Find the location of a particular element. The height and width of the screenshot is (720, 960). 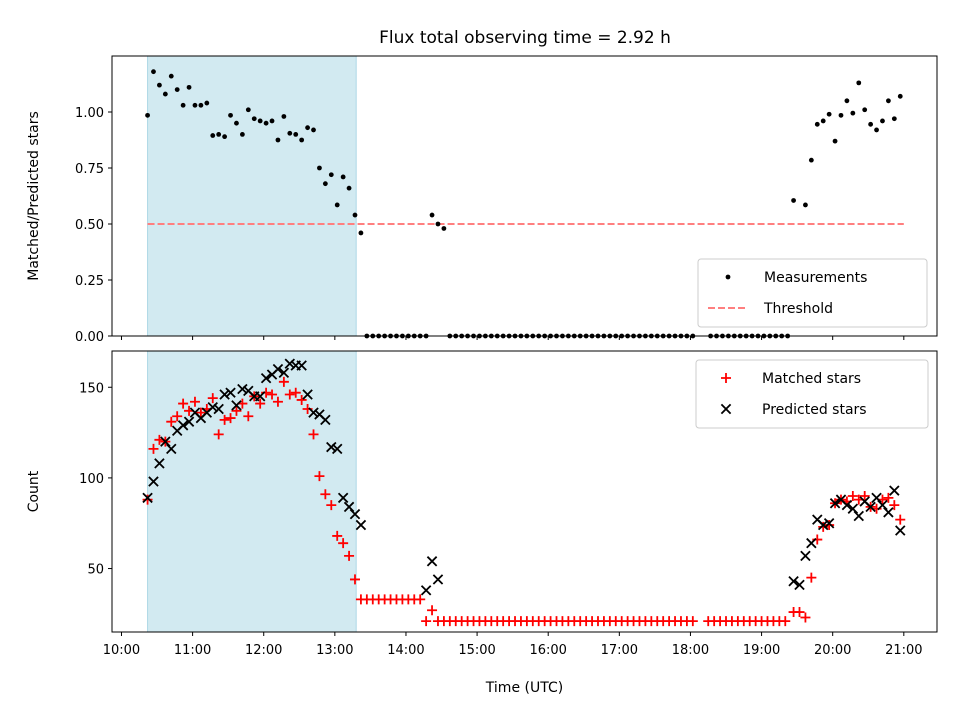

legend-marker-matched is located at coordinates (726, 378).